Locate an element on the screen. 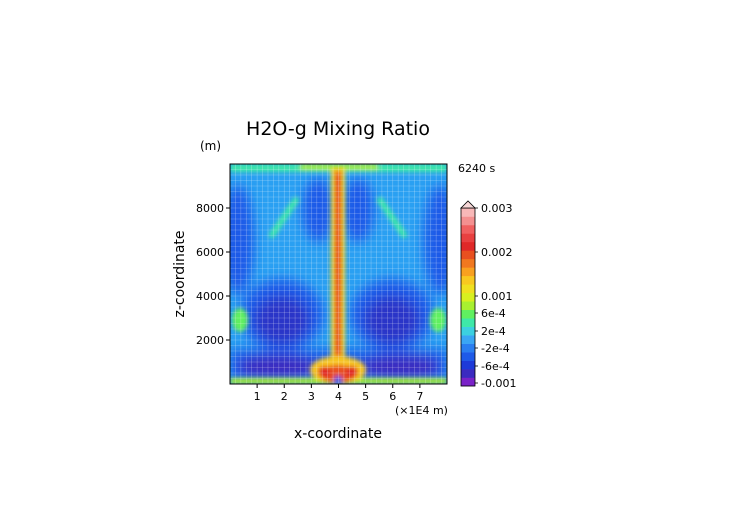 The image size is (752, 532). x-tick-label: 1 is located at coordinates (257, 396).